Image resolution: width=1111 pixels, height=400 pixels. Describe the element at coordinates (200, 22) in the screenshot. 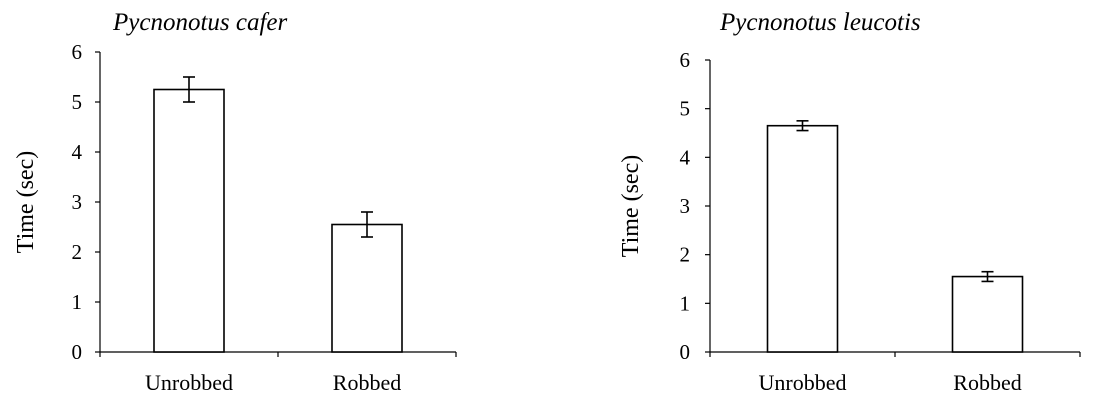

I see `chart-title: Pycnonotus cafer` at that location.